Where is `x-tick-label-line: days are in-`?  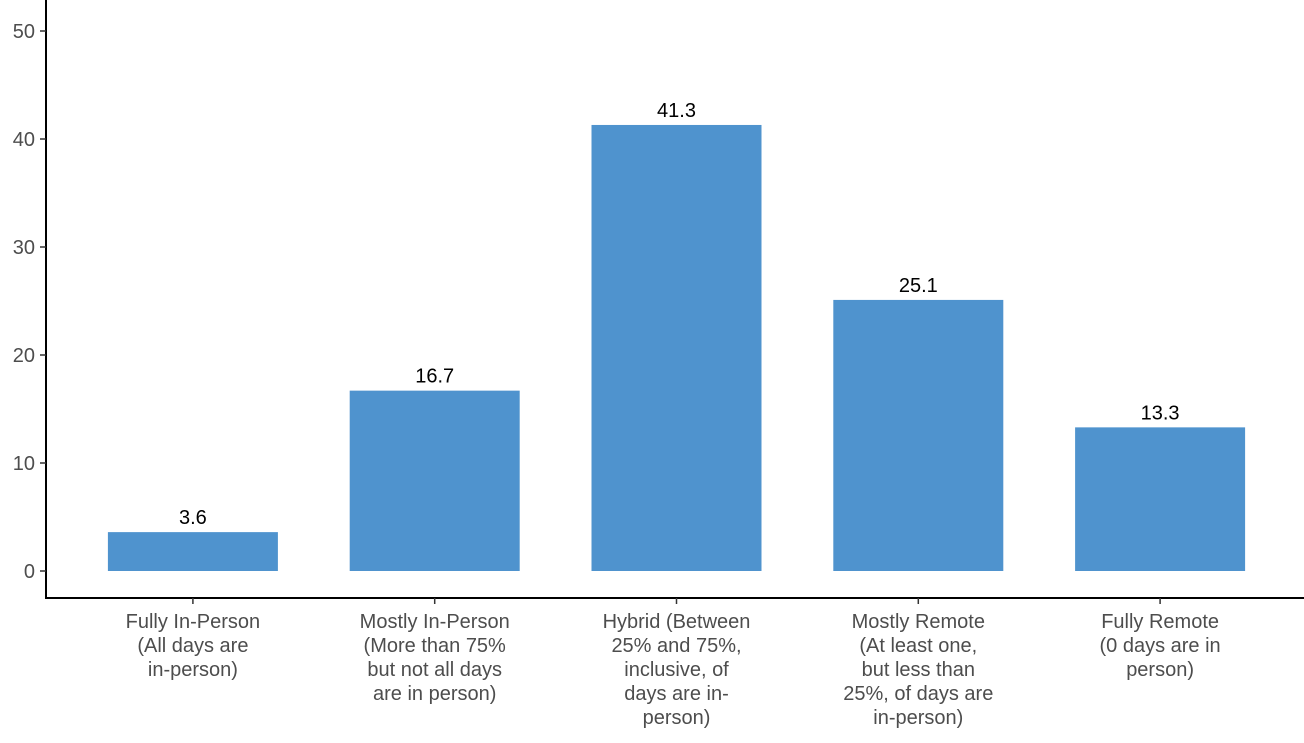 x-tick-label-line: days are in- is located at coordinates (676, 694).